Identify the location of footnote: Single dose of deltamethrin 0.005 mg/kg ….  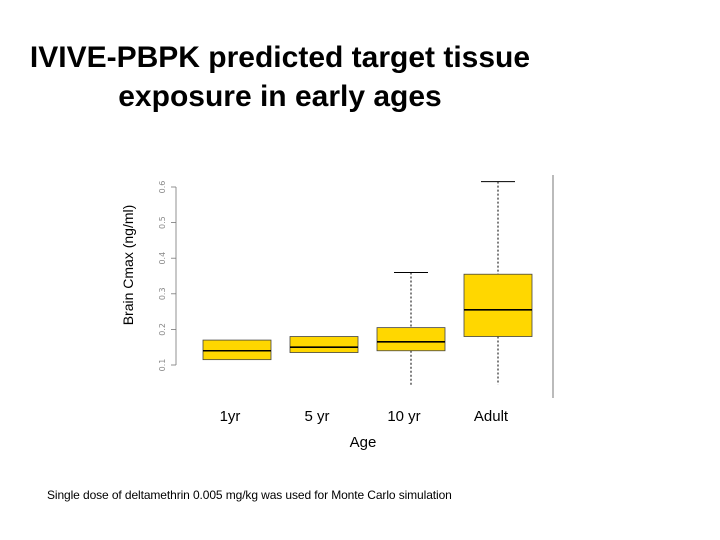
(249, 495).